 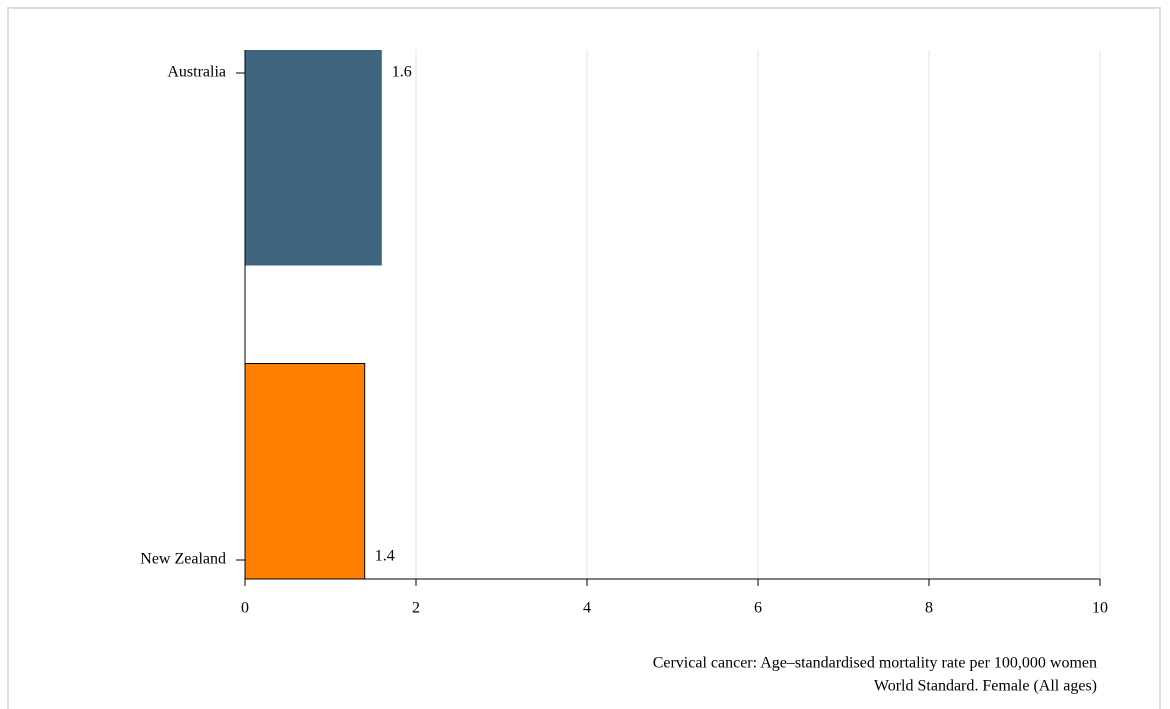 What do you see at coordinates (587, 608) in the screenshot?
I see `x-tick-label: 4` at bounding box center [587, 608].